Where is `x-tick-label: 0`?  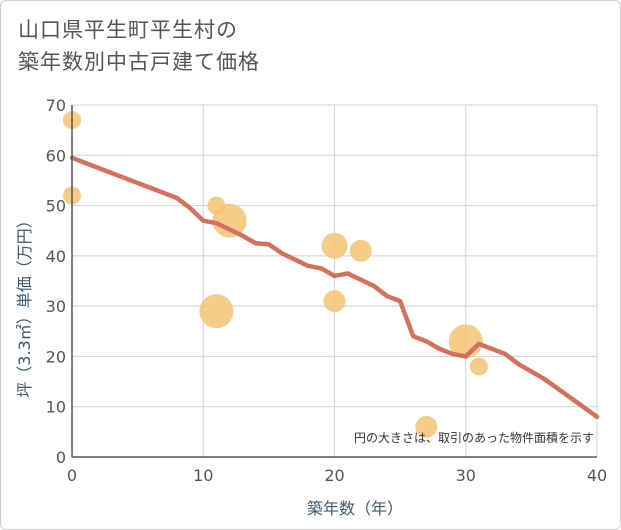 x-tick-label: 0 is located at coordinates (72, 475).